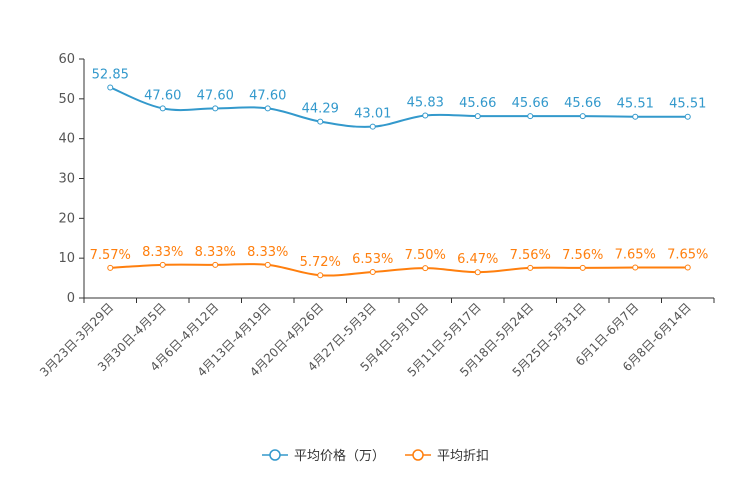 The height and width of the screenshot is (496, 744). I want to click on data-label: 6.47%, so click(477, 259).